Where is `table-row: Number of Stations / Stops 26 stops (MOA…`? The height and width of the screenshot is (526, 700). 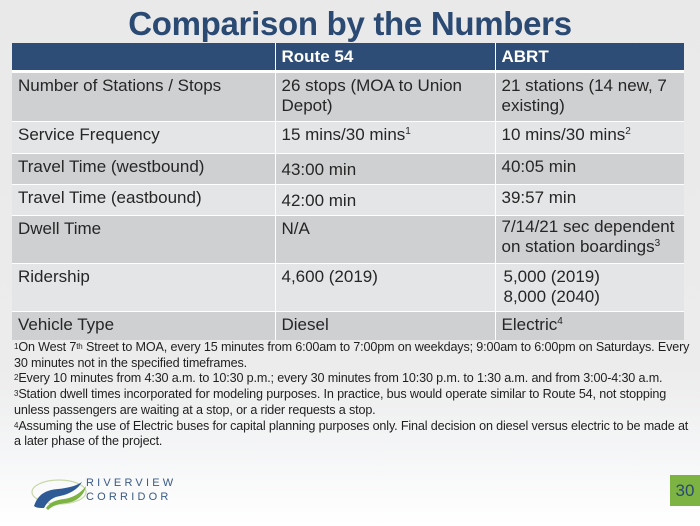 table-row: Number of Stations / Stops 26 stops (MOA… is located at coordinates (348, 96).